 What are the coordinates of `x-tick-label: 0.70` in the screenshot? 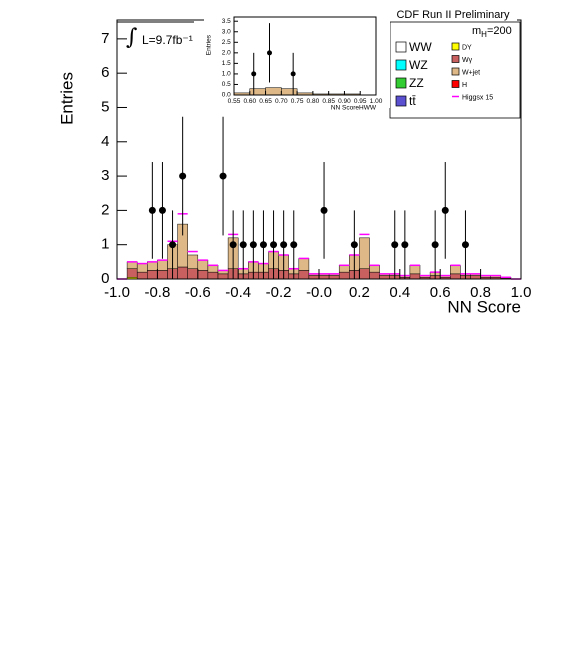 It's located at (281, 101).